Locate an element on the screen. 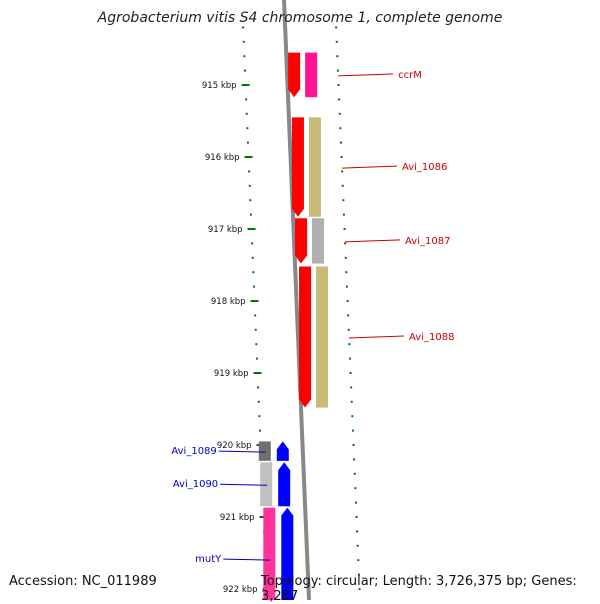  gene-track is located at coordinates (293, 326).